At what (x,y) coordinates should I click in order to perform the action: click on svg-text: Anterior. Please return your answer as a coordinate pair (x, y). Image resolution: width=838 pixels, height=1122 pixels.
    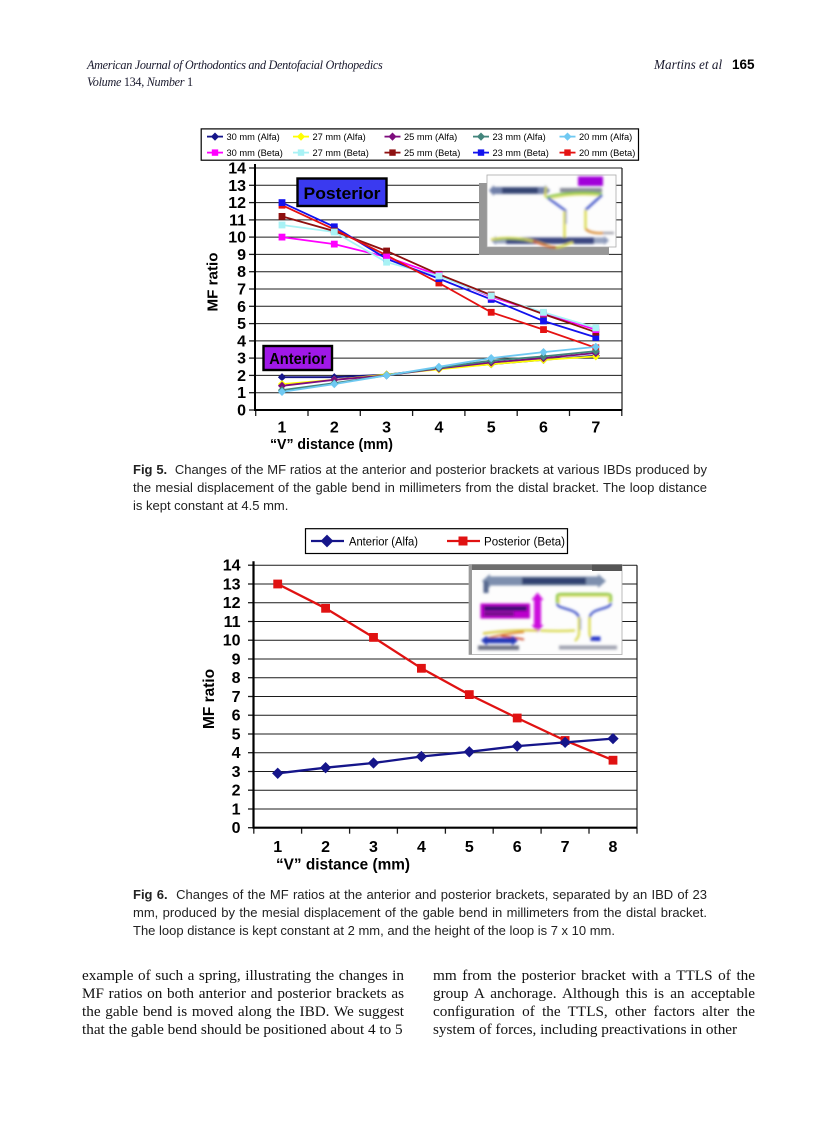
    Looking at the image, I should click on (297, 359).